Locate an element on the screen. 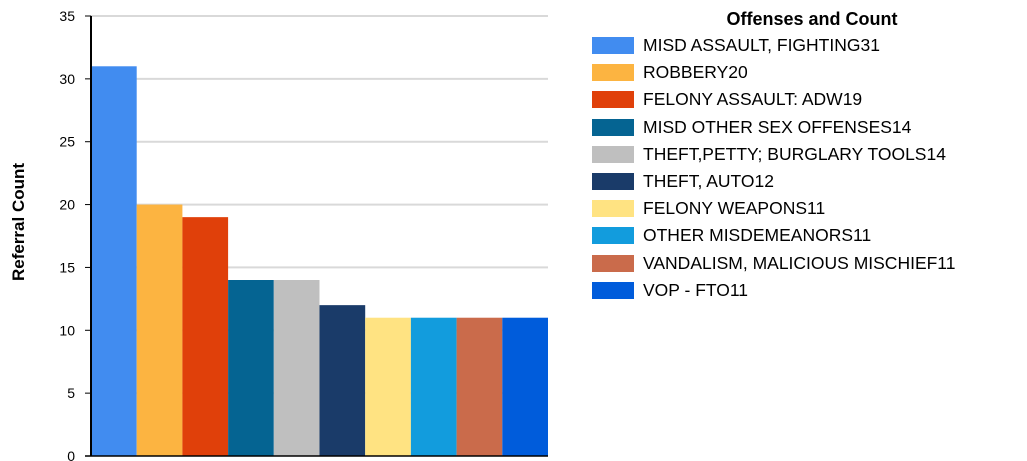  legend-item: ROBBERY20 is located at coordinates (807, 72).